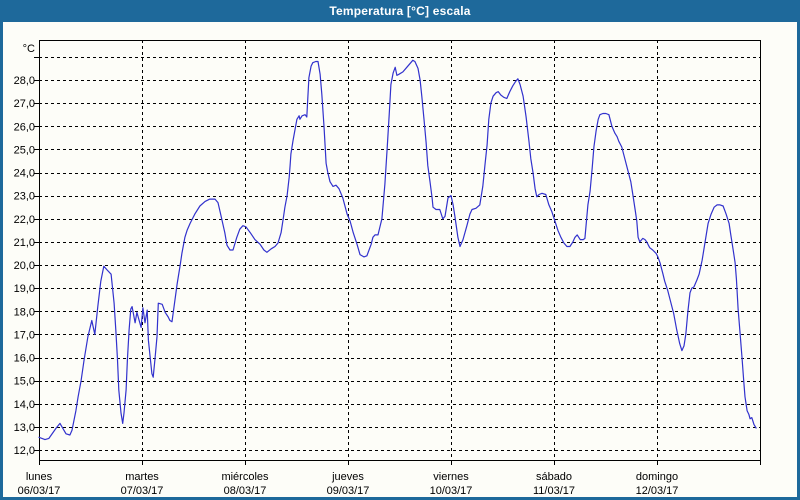 The width and height of the screenshot is (800, 500). What do you see at coordinates (554, 477) in the screenshot?
I see `x-day-label: sábado` at bounding box center [554, 477].